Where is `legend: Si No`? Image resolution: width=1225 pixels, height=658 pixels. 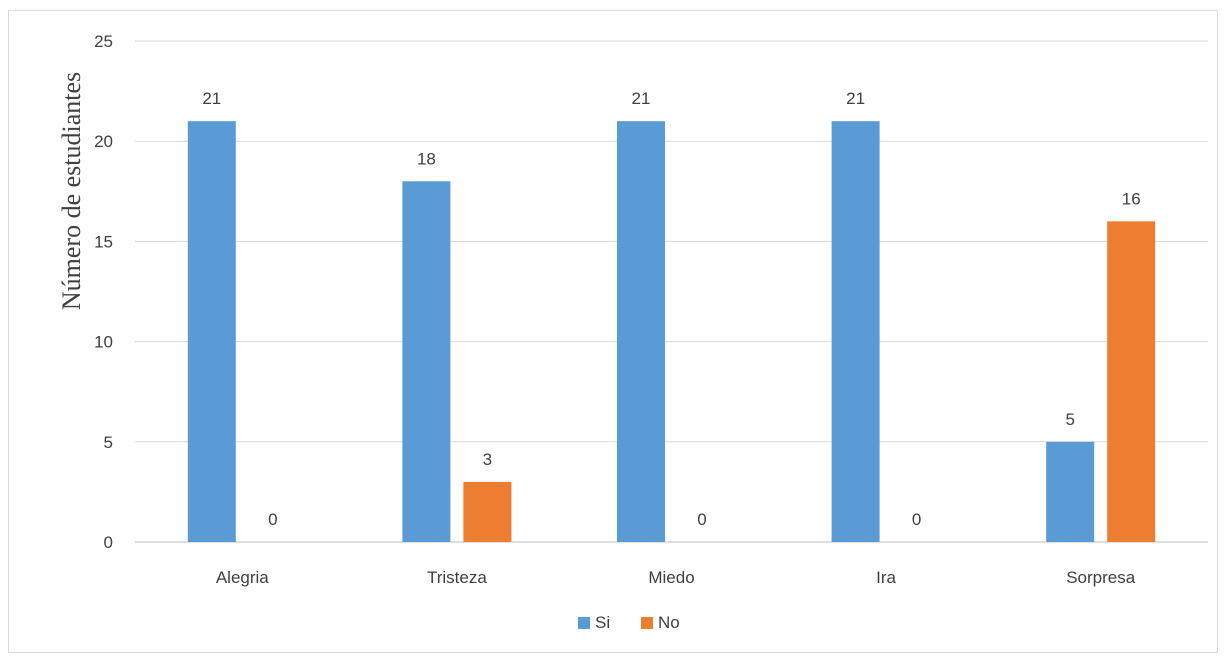 legend: Si No is located at coordinates (629, 622).